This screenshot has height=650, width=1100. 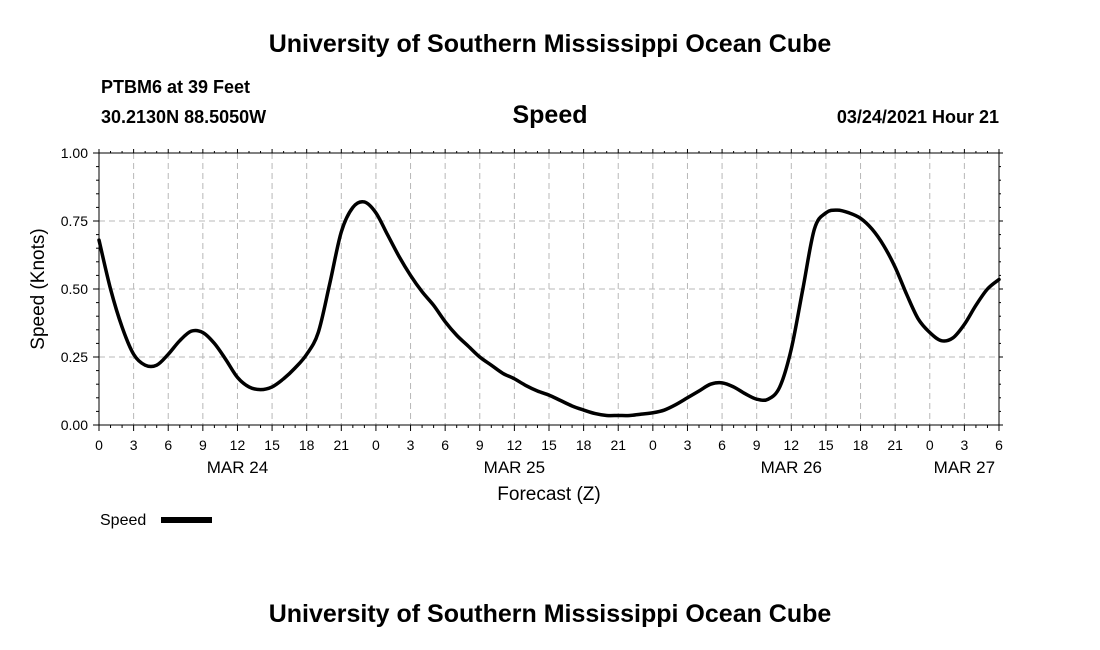 What do you see at coordinates (184, 117) in the screenshot?
I see `coordinates-label: 30.2130N 88.5050W` at bounding box center [184, 117].